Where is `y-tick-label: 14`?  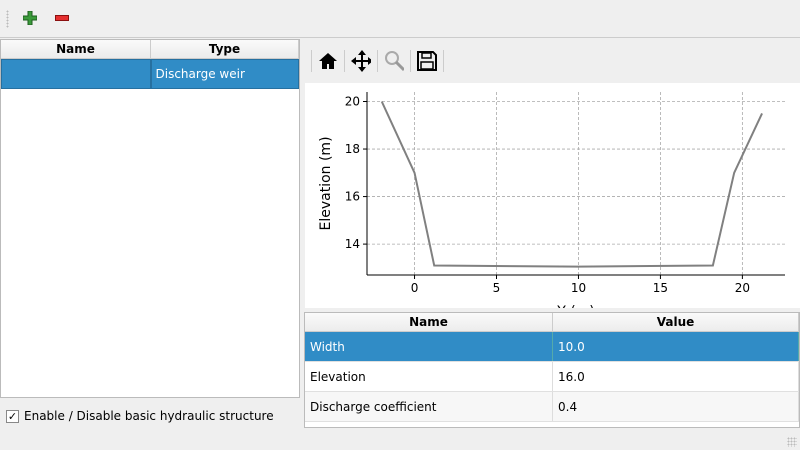 y-tick-label: 14 is located at coordinates (352, 244).